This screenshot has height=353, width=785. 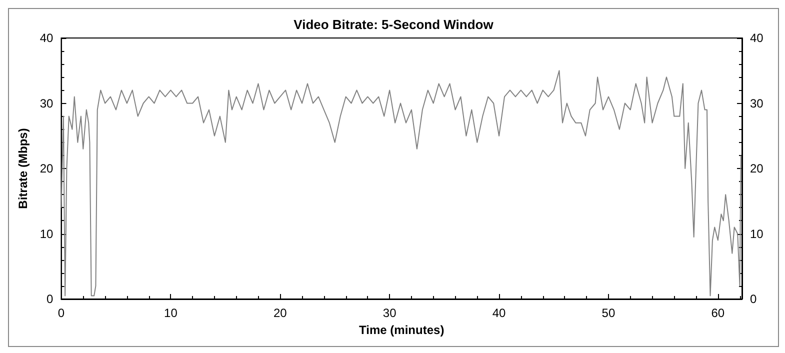 I want to click on y-tick-label: 30, so click(x=47, y=103).